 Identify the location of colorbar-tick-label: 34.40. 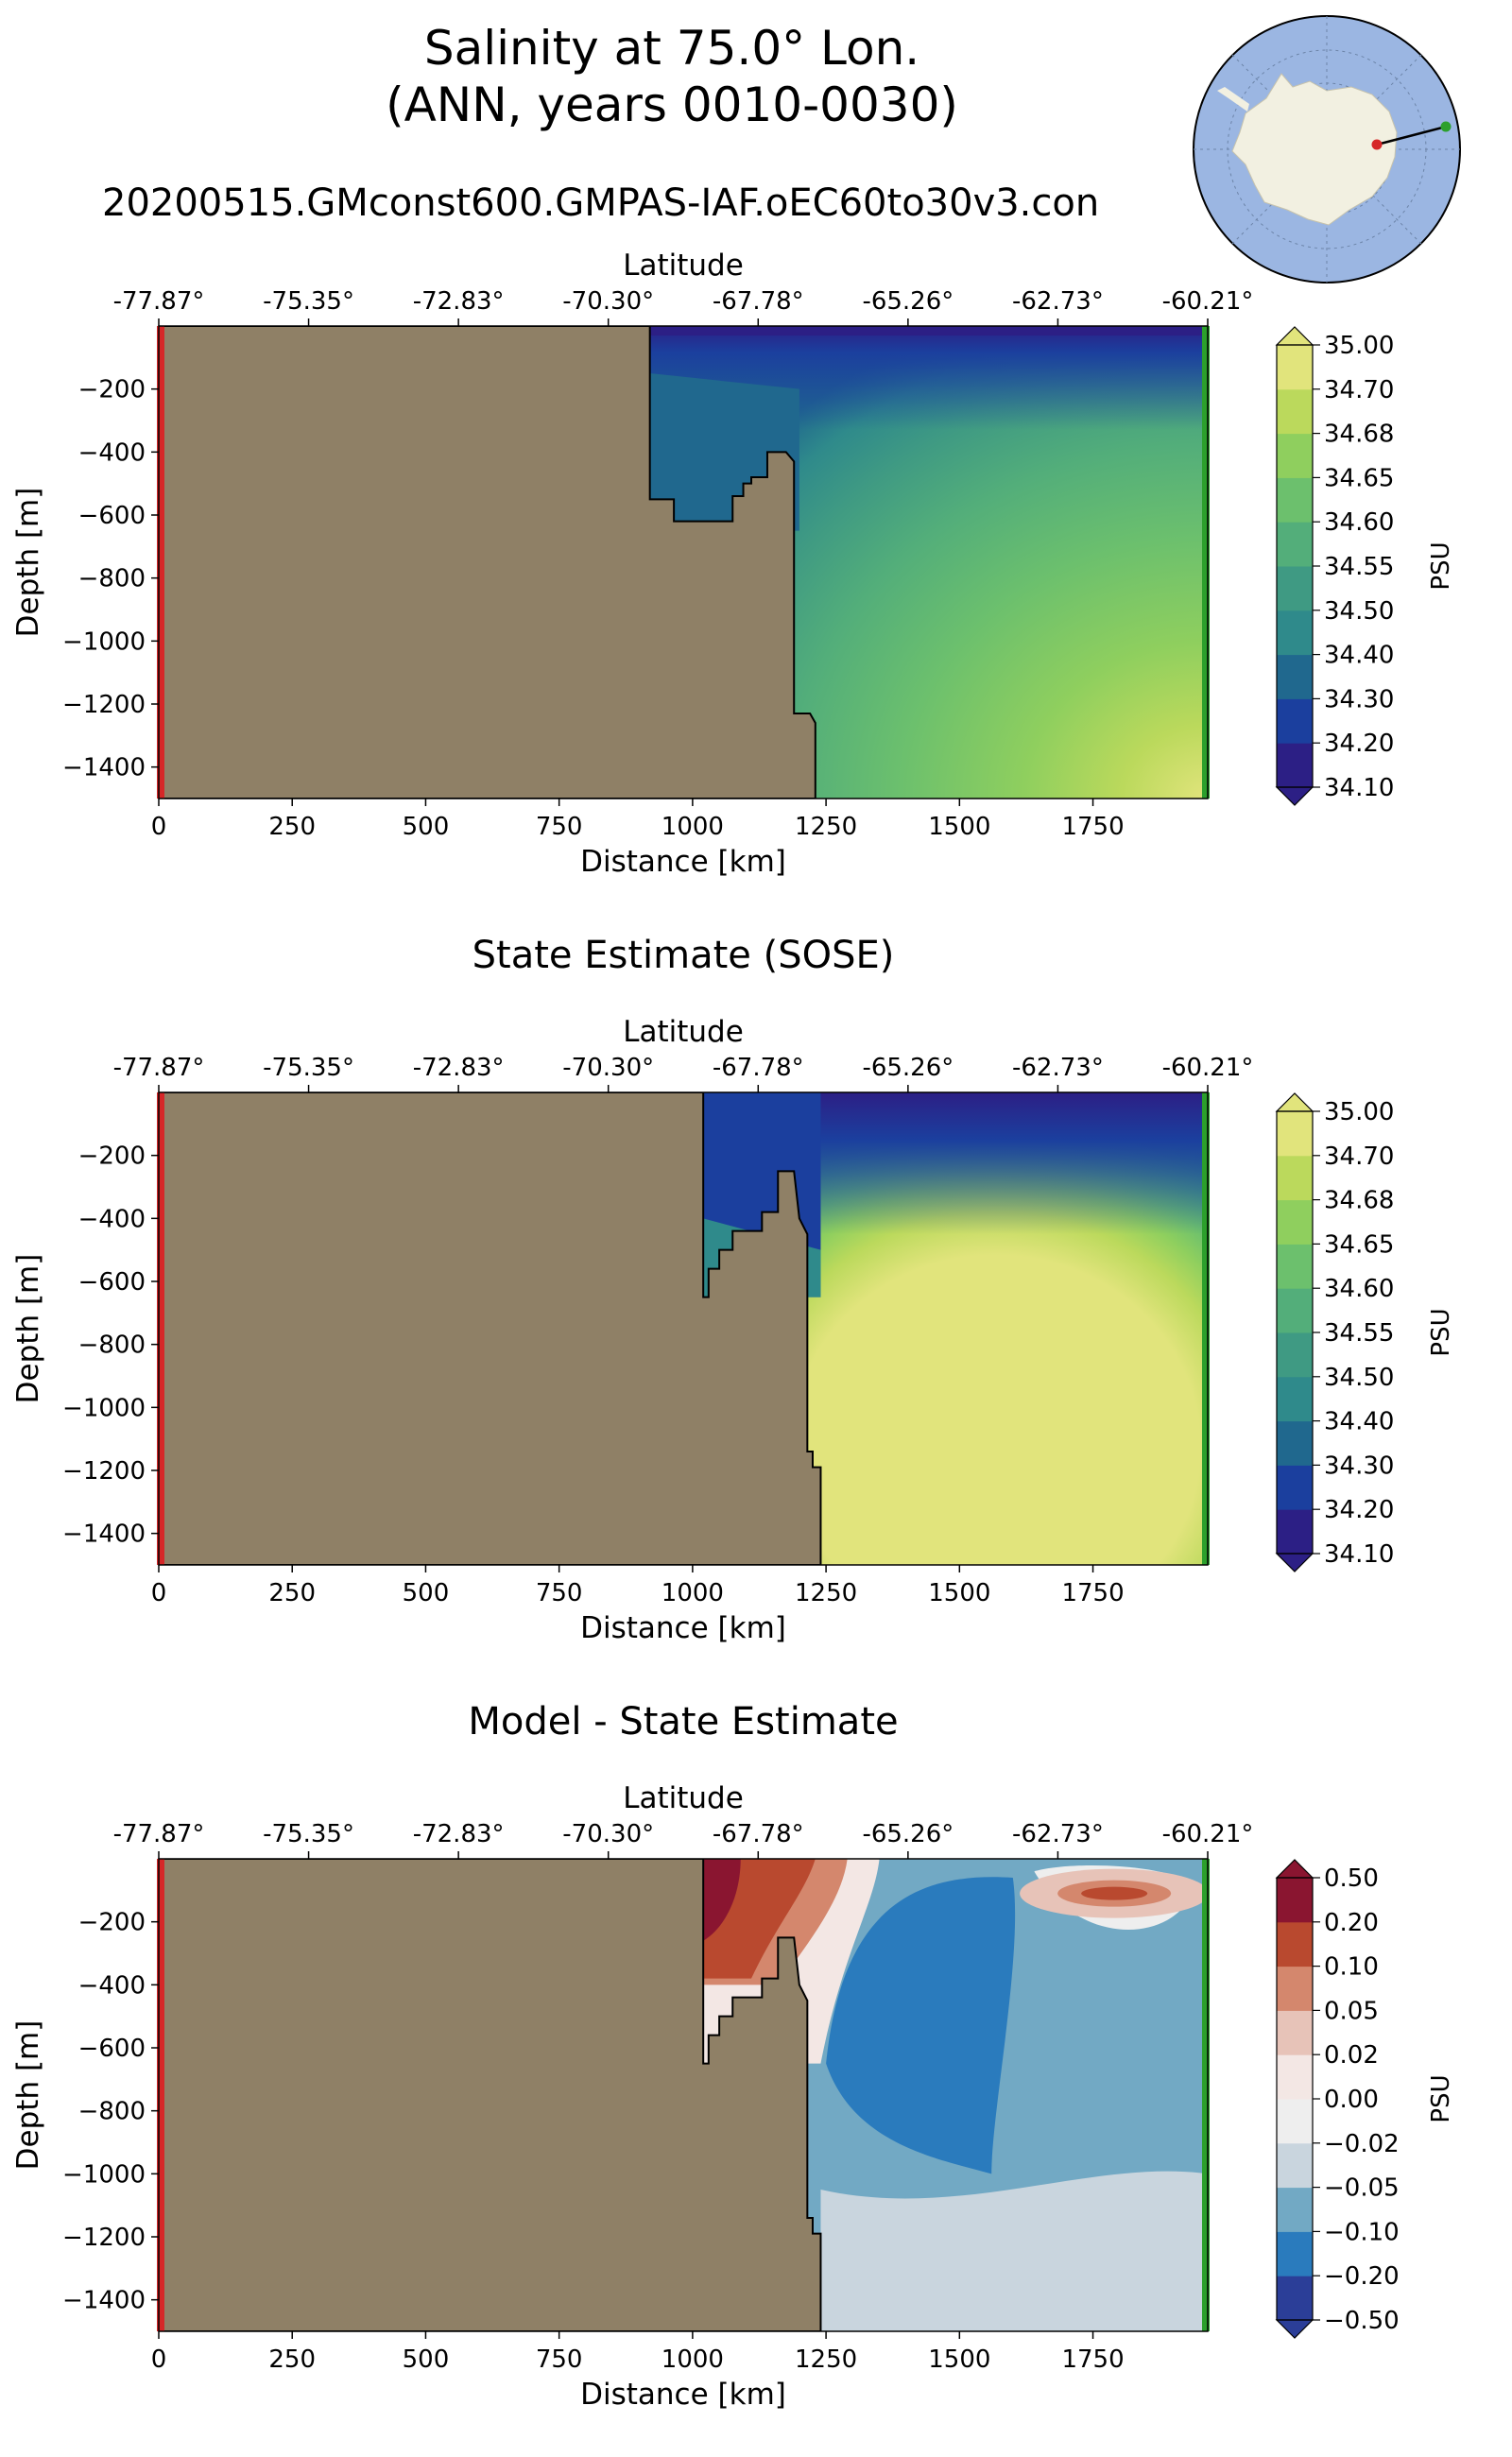
(1359, 1422).